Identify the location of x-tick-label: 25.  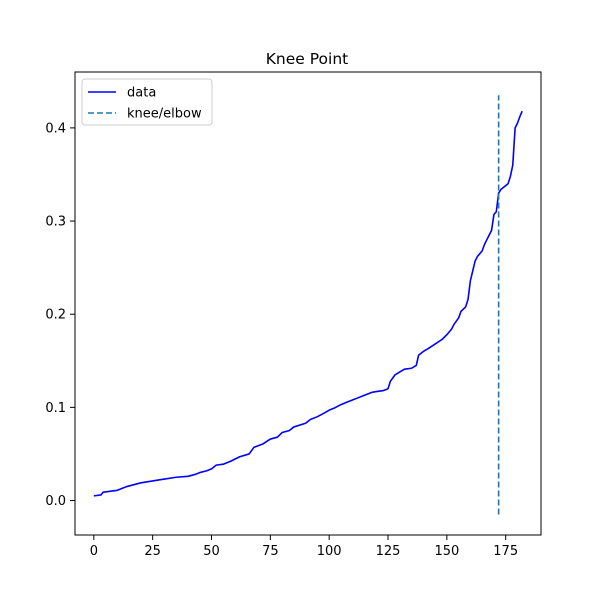
(152, 551).